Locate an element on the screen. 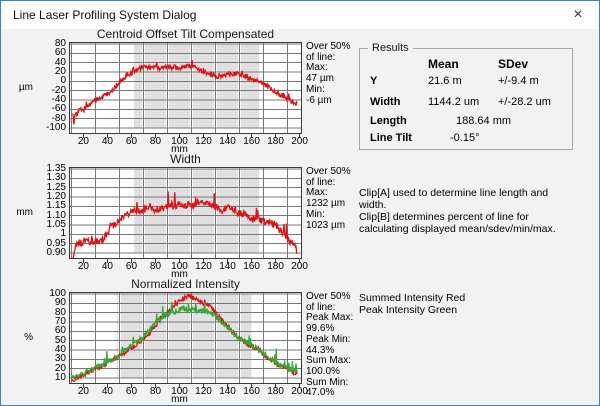  results-row-value: -0.15° is located at coordinates (465, 138).